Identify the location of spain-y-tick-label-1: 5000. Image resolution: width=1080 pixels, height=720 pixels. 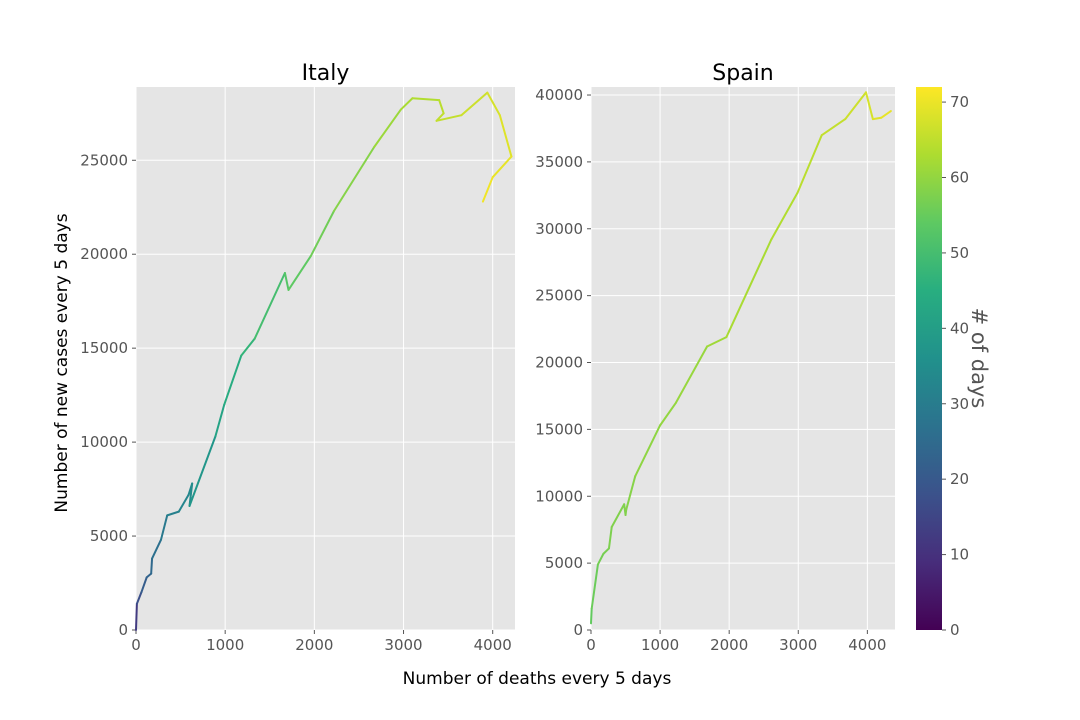
(564, 563).